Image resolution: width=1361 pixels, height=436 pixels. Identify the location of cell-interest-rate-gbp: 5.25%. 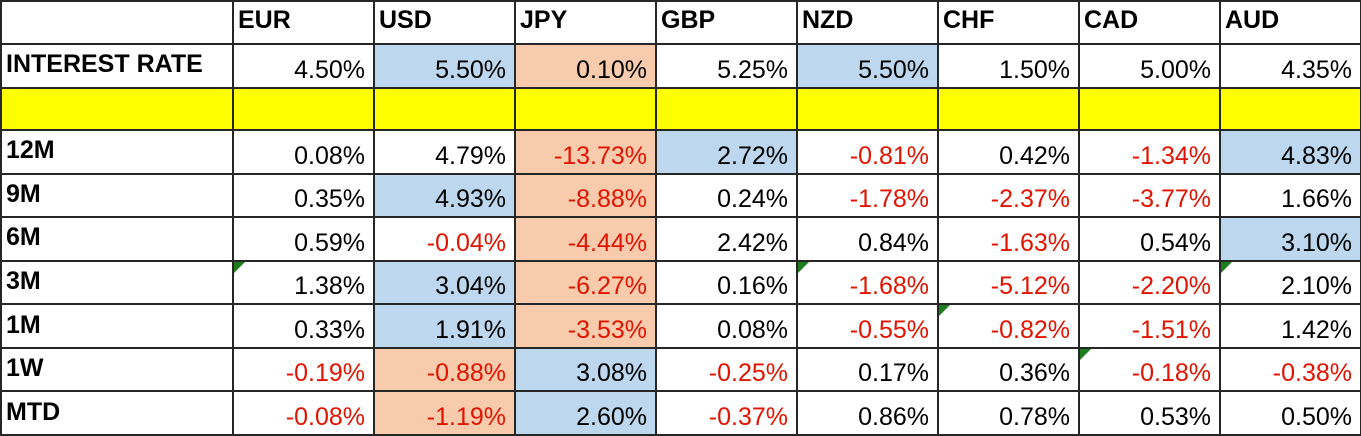
(726, 66).